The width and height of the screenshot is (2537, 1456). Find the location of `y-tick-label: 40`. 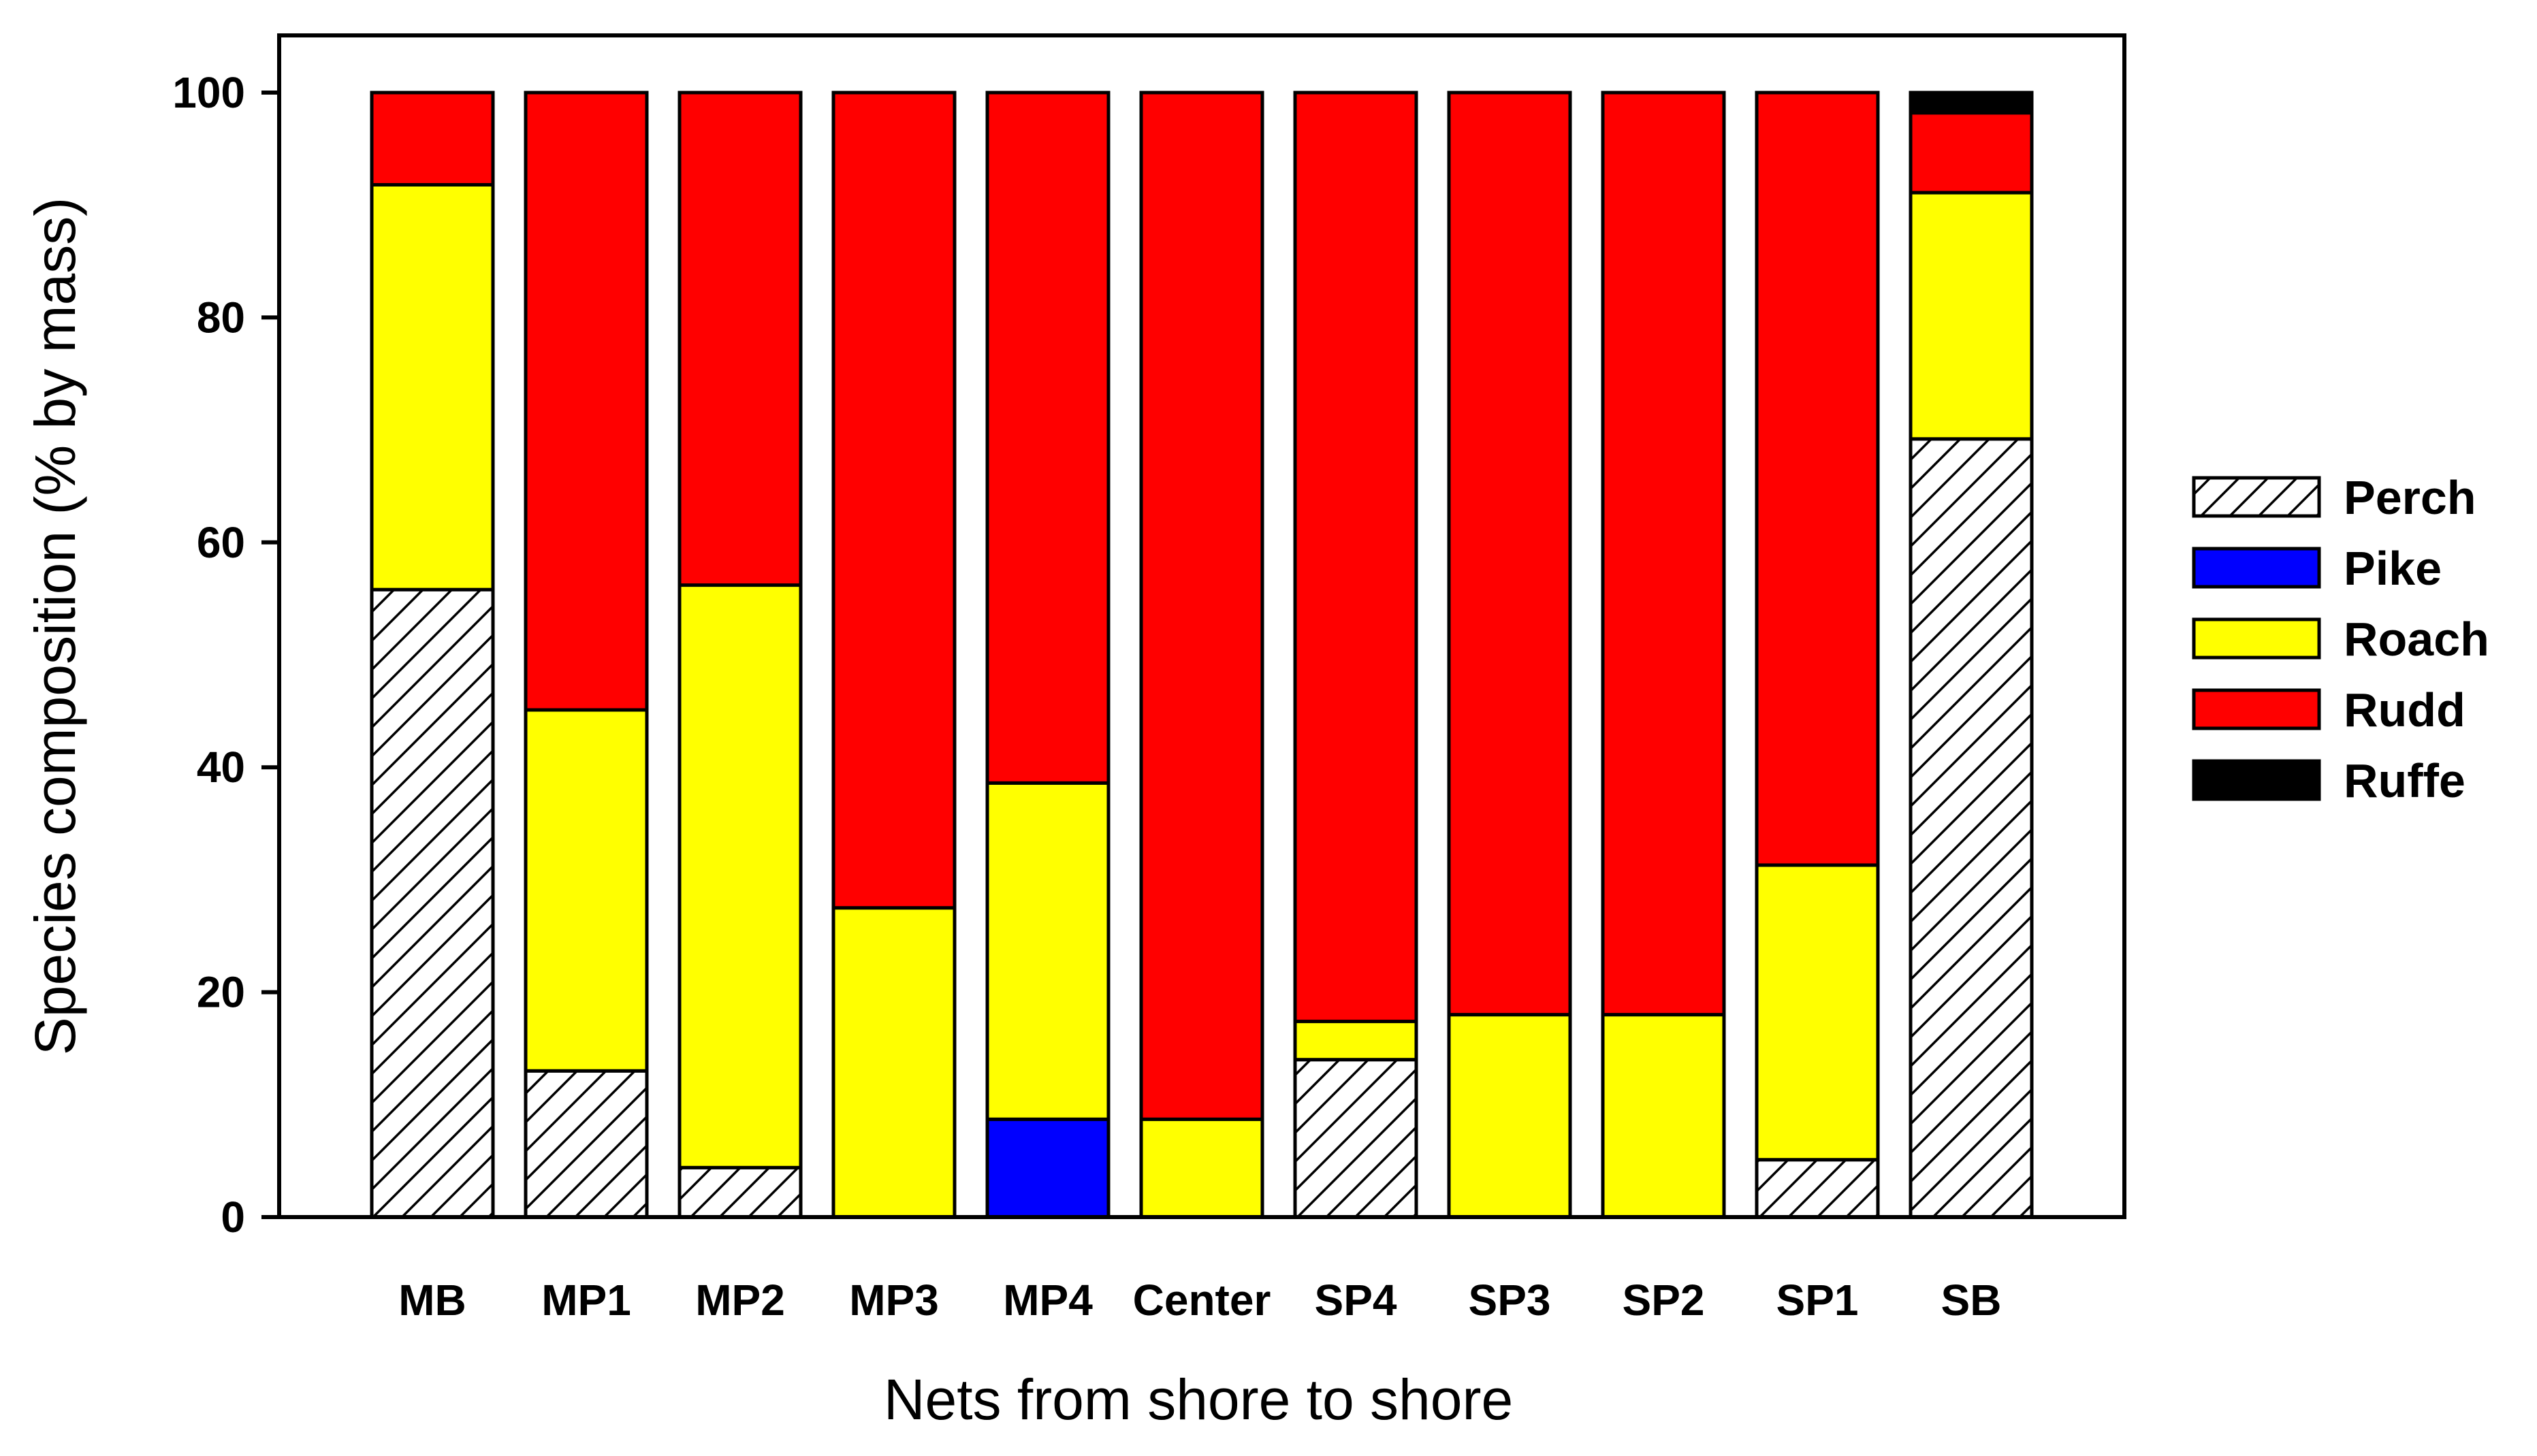

y-tick-label: 40 is located at coordinates (221, 767).